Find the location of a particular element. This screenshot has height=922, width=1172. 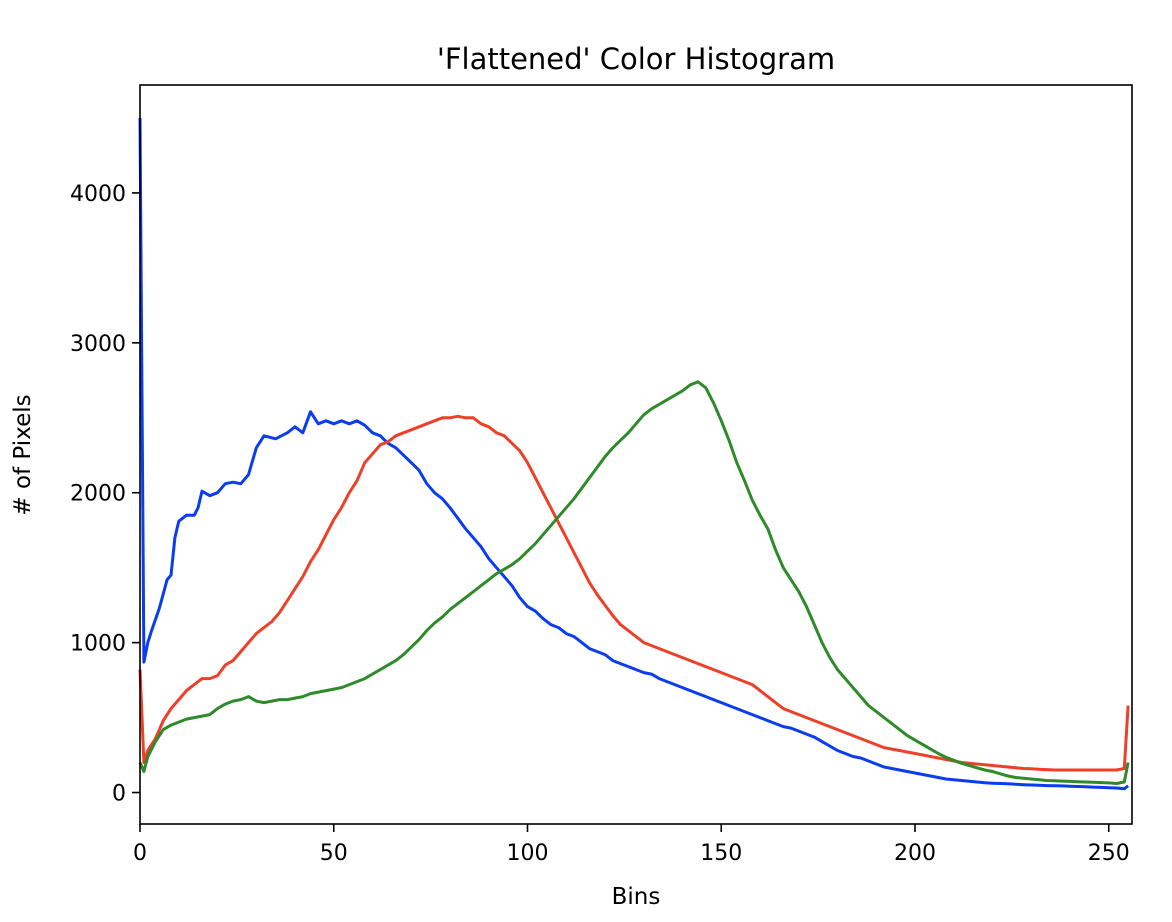

chart-title: 'Flattened' Color Histogram is located at coordinates (636, 59).